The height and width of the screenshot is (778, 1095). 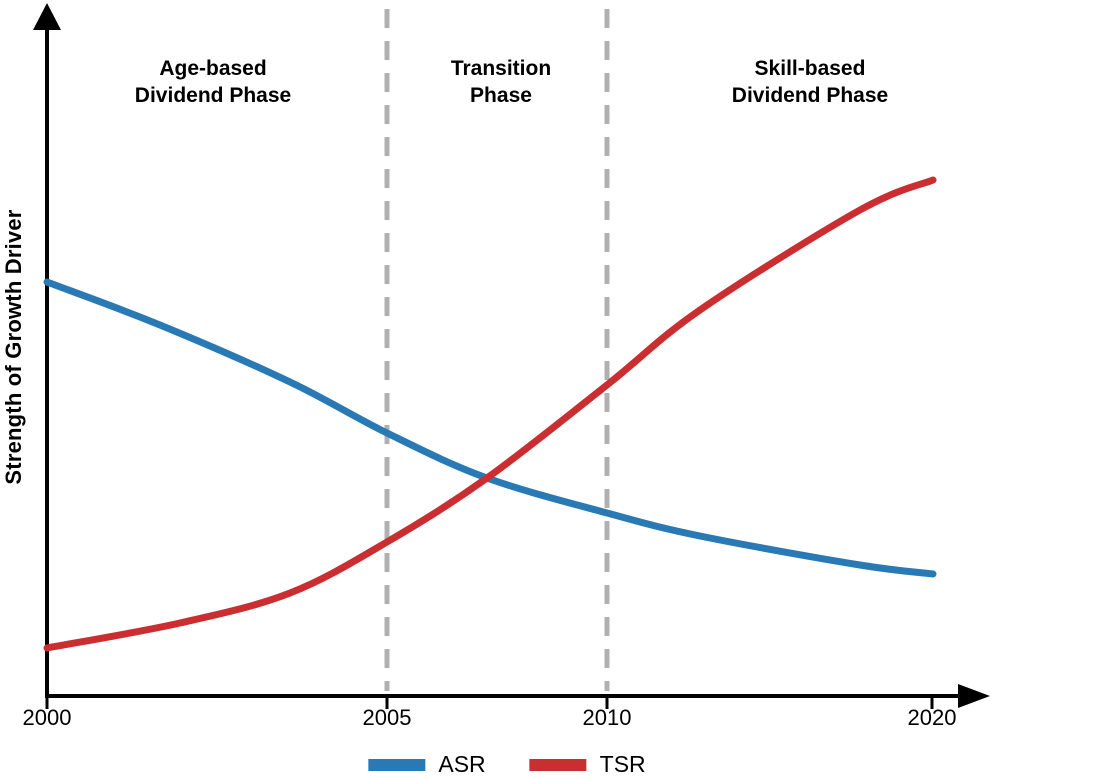 What do you see at coordinates (607, 717) in the screenshot?
I see `x-tick-label-2010: 2010` at bounding box center [607, 717].